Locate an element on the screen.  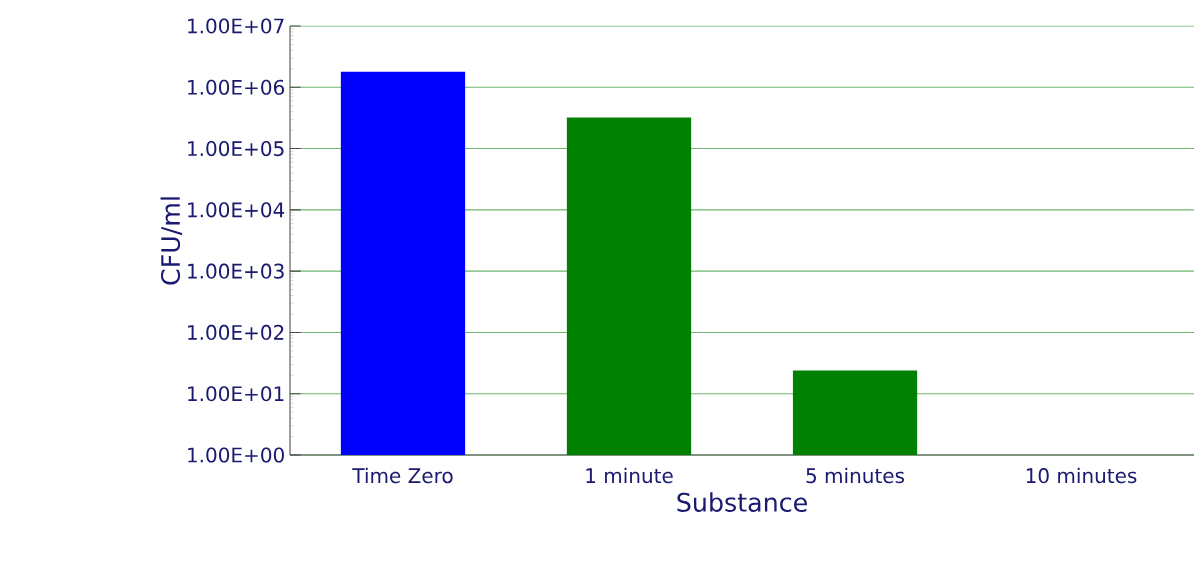
y-tick-label: 1.00E+07 is located at coordinates (236, 26).